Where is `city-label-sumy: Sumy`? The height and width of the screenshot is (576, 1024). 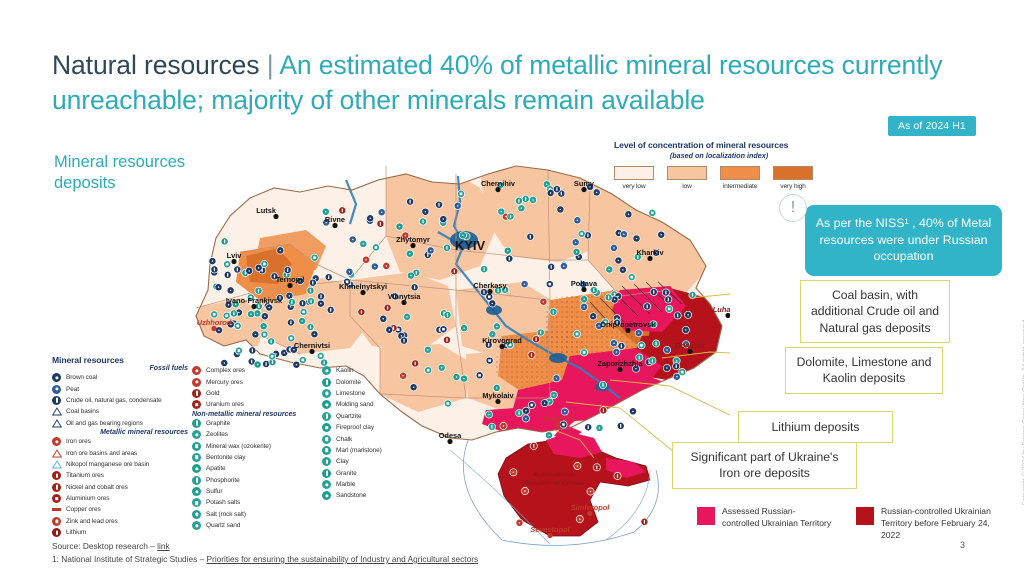 city-label-sumy: Sumy is located at coordinates (584, 183).